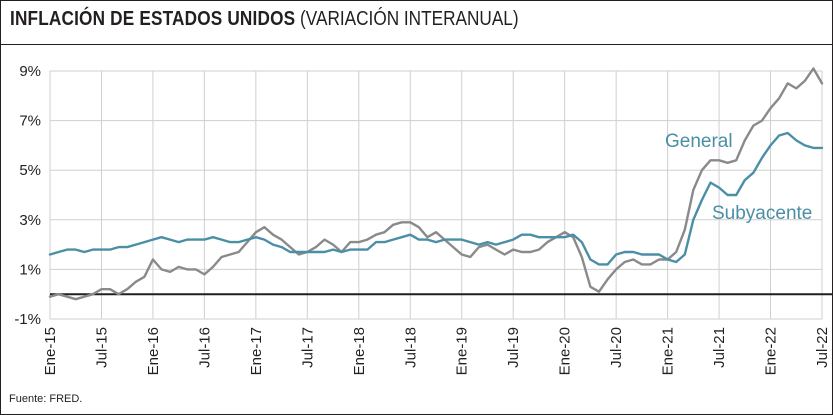  I want to click on x-tick-label: Ene-22, so click(771, 351).